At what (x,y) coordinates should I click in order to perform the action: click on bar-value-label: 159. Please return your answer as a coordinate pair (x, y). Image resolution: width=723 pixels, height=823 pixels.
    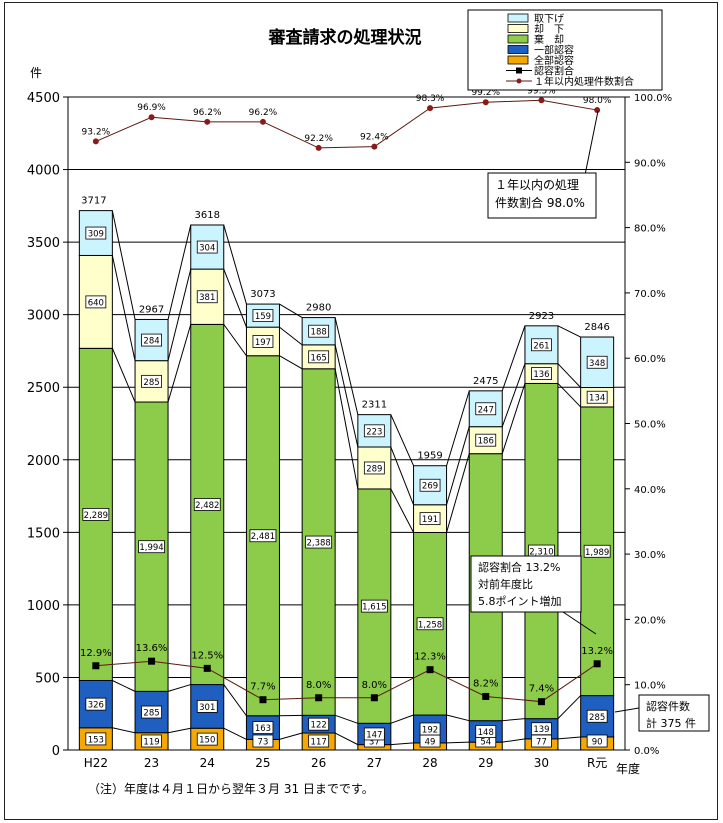
    Looking at the image, I should click on (263, 317).